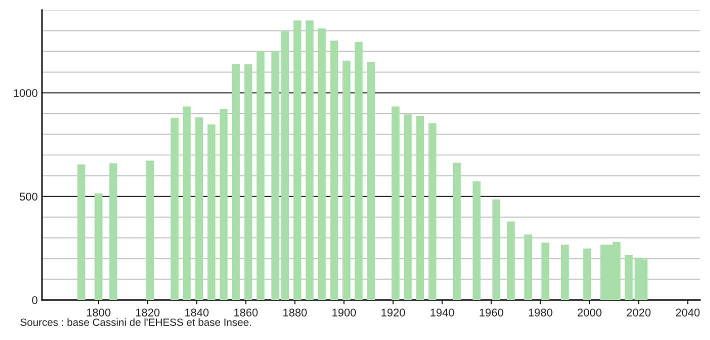 The image size is (710, 340). I want to click on x-tick-label: 1920, so click(394, 312).